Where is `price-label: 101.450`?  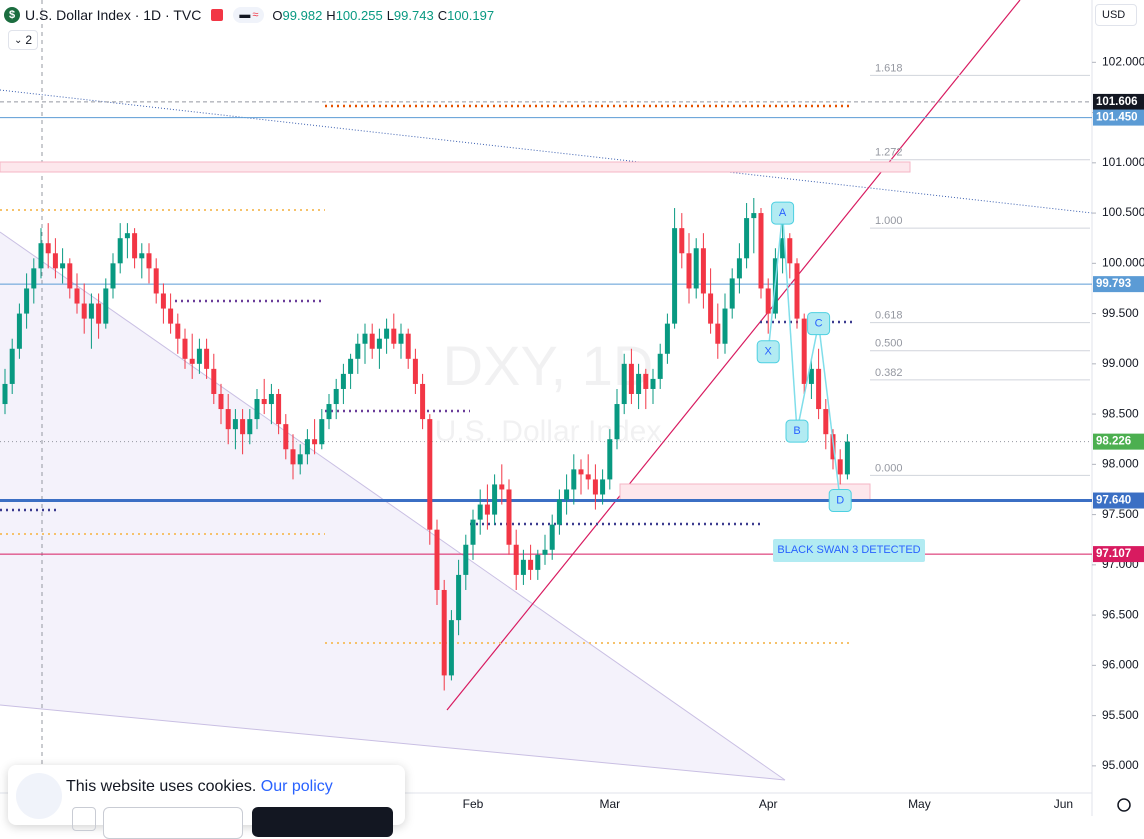 price-label: 101.450 is located at coordinates (1117, 118).